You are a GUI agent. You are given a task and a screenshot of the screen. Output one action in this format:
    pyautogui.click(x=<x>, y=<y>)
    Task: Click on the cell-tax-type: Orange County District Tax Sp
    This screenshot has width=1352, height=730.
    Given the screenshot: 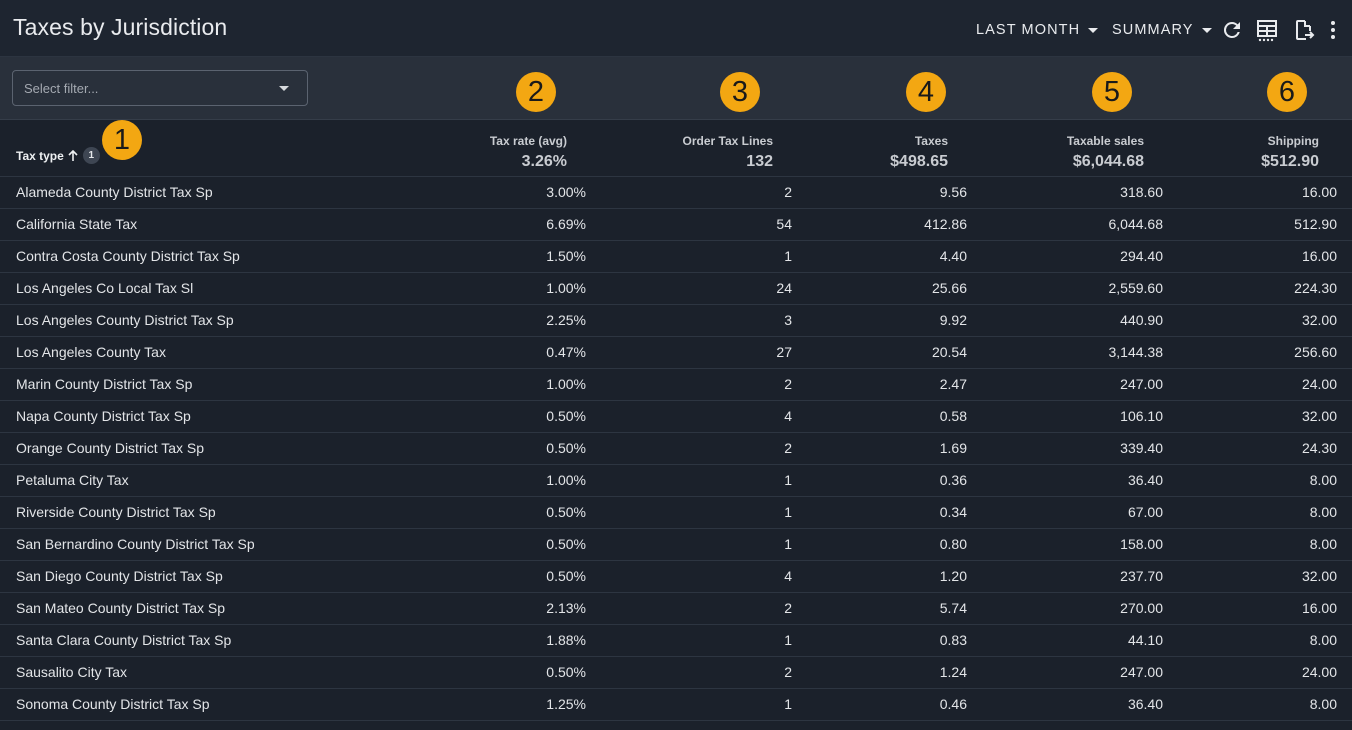 What is the action you would take?
    pyautogui.click(x=110, y=448)
    